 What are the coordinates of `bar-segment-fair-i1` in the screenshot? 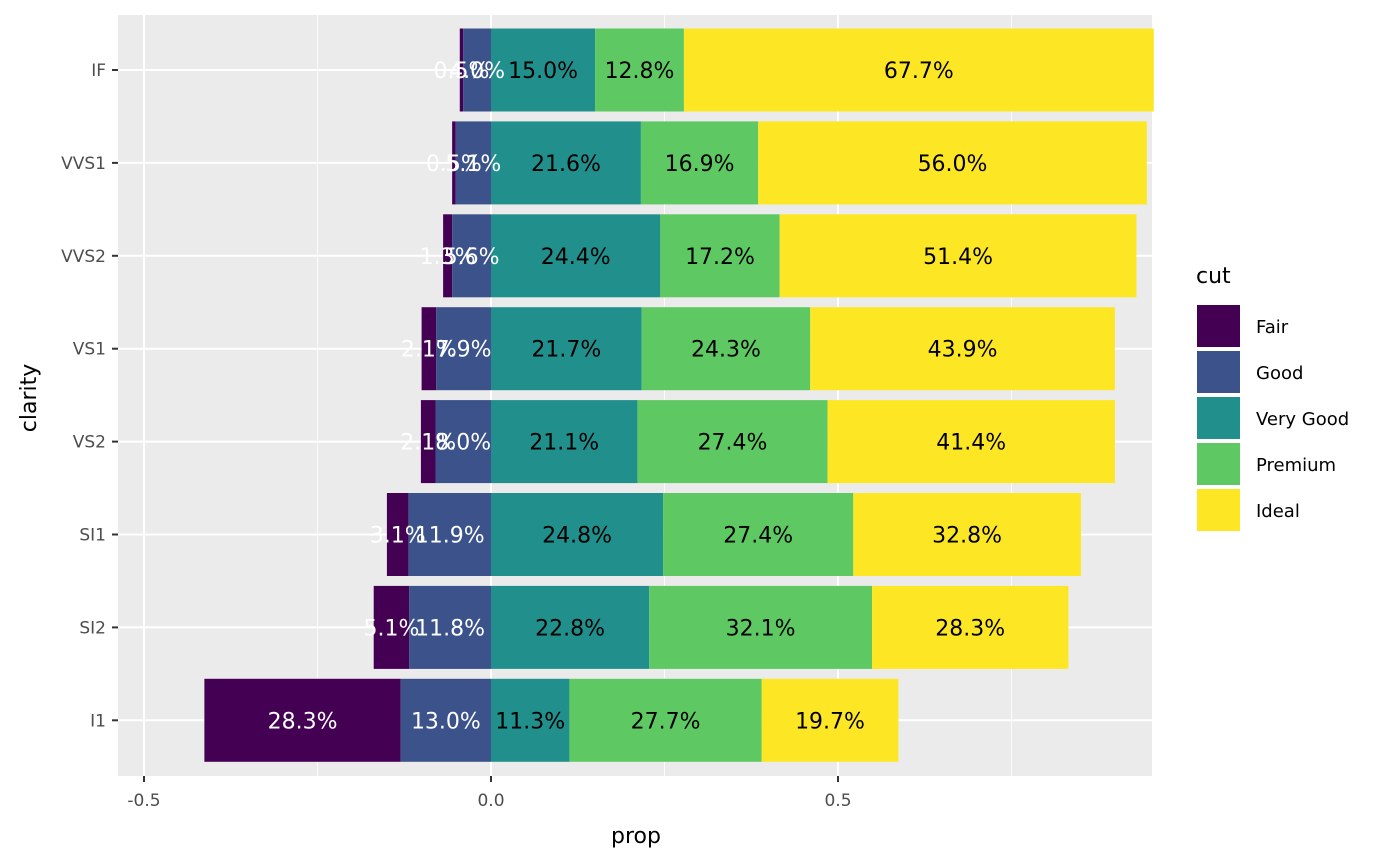 It's located at (302, 720).